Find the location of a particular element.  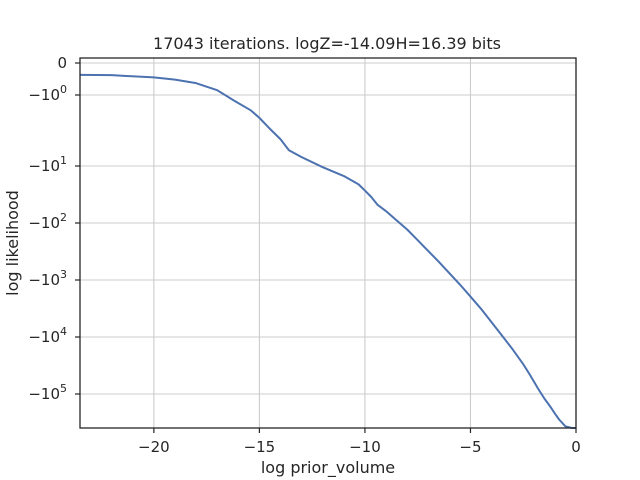

y-tick-label: 0 is located at coordinates (62, 63).